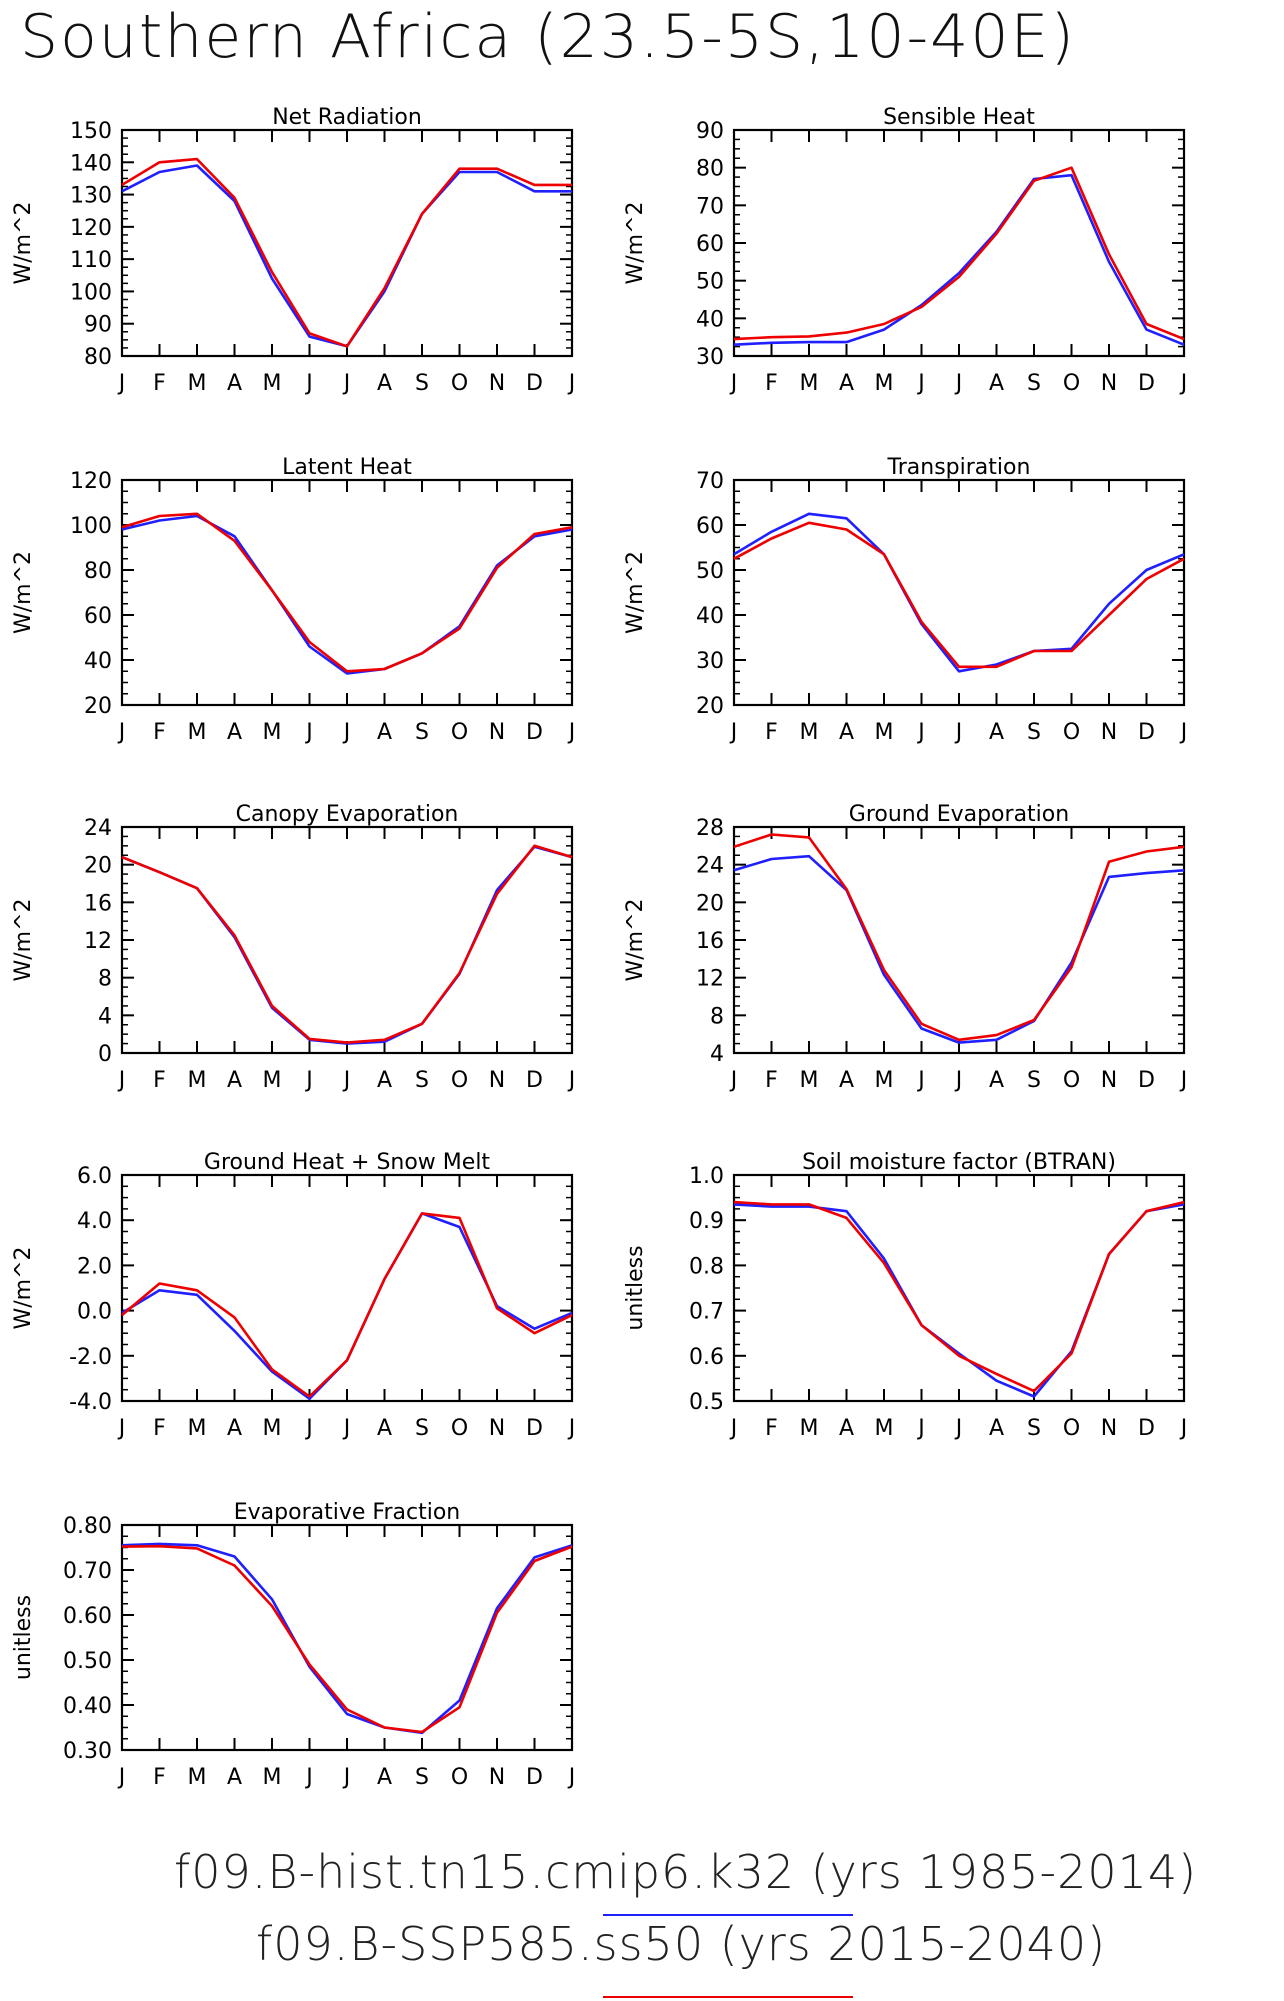 The height and width of the screenshot is (2001, 1284). Describe the element at coordinates (710, 571) in the screenshot. I see `y-tick-label: 50` at that location.